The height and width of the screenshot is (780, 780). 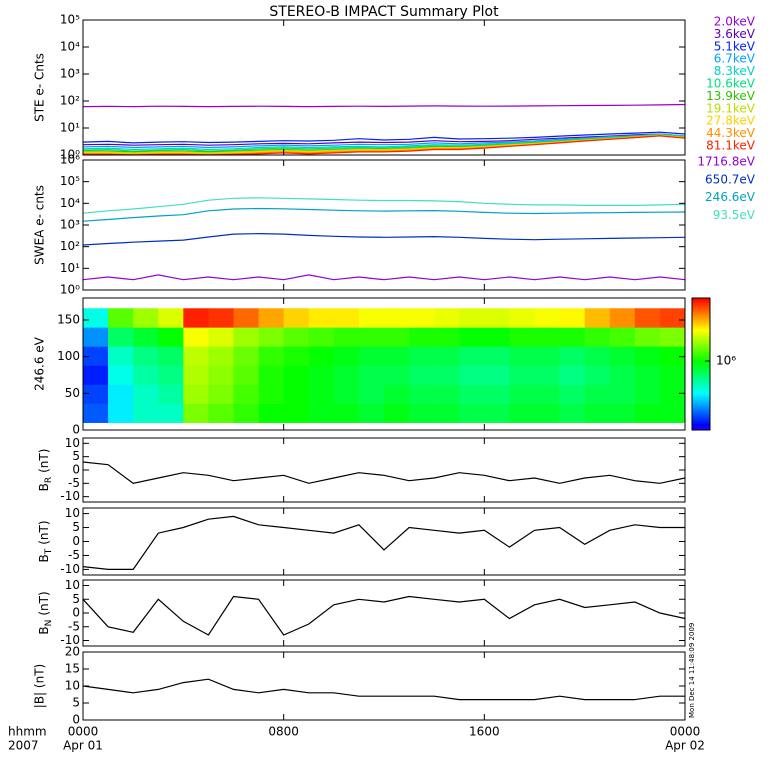 What do you see at coordinates (731, 96) in the screenshot?
I see `legend-entry: 13.9keV` at bounding box center [731, 96].